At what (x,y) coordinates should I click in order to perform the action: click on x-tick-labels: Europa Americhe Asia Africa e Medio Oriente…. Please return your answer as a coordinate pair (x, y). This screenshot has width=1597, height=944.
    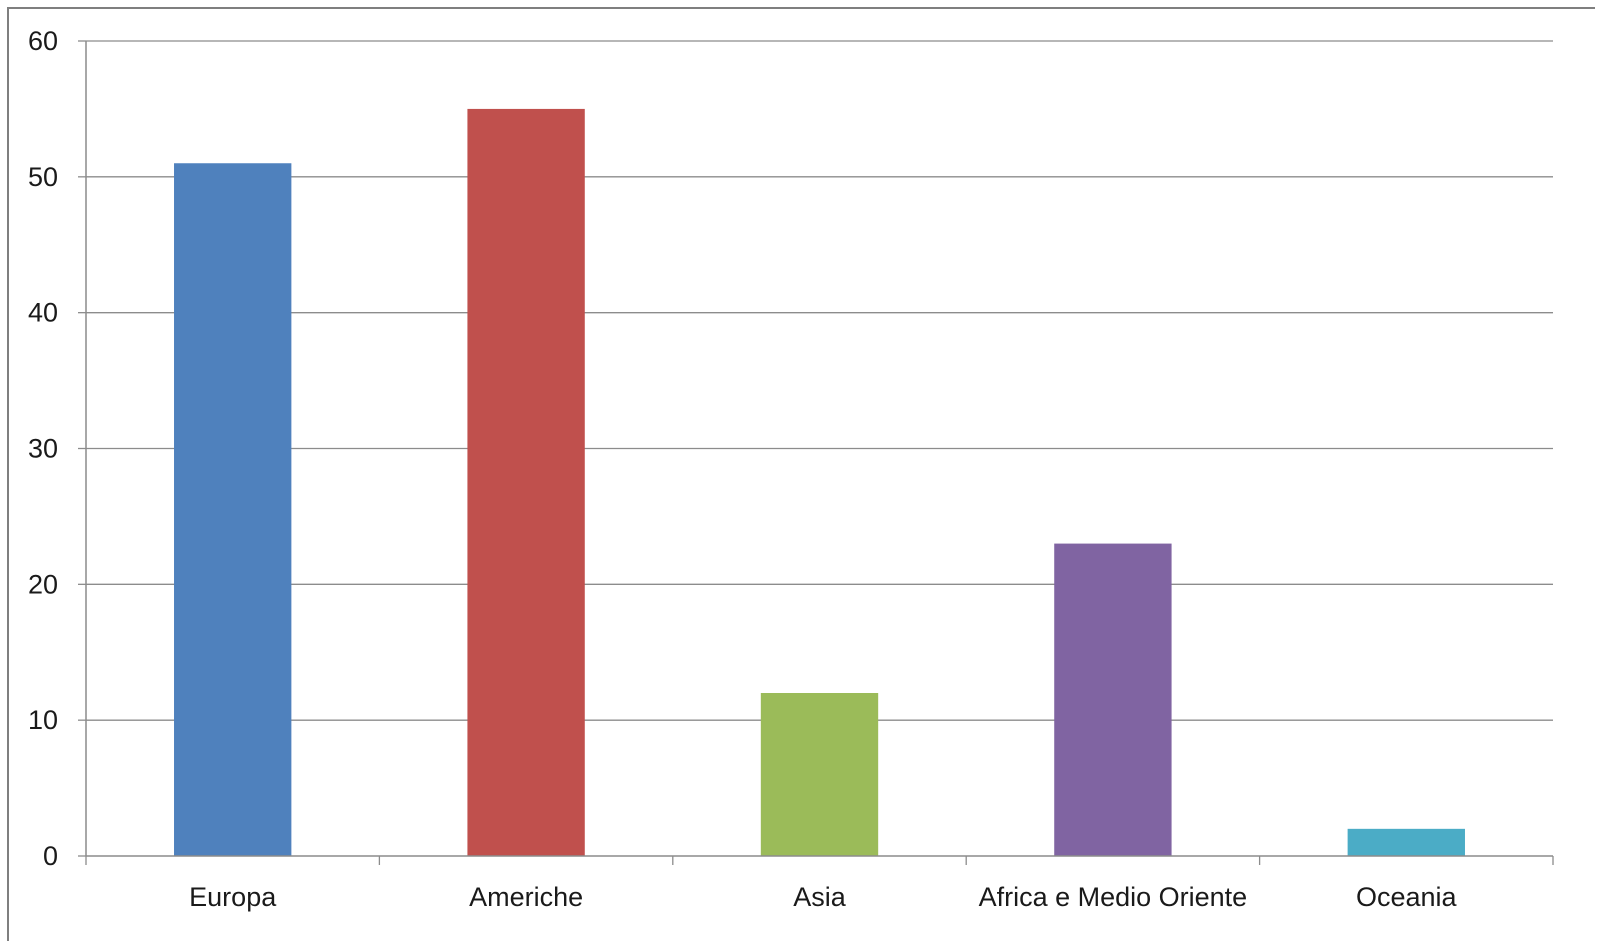
    Looking at the image, I should click on (823, 897).